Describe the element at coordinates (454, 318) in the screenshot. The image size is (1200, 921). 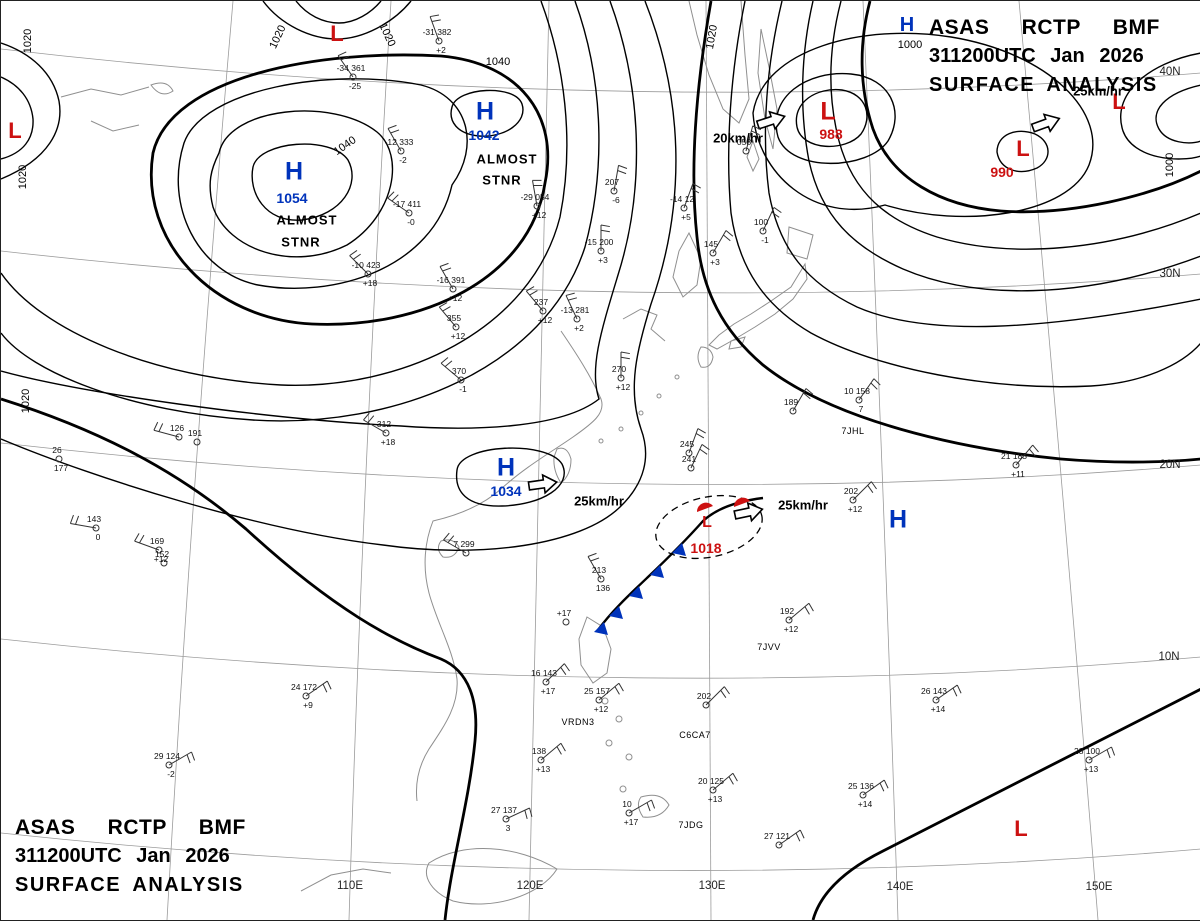
I see `station-observation: 355` at that location.